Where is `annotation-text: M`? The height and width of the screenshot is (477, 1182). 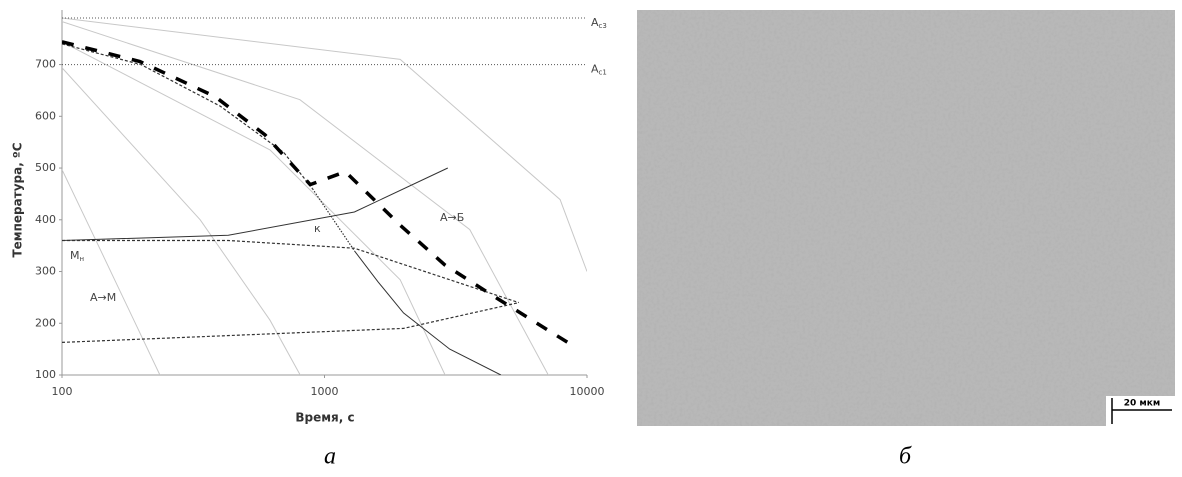 annotation-text: M is located at coordinates (75, 255).